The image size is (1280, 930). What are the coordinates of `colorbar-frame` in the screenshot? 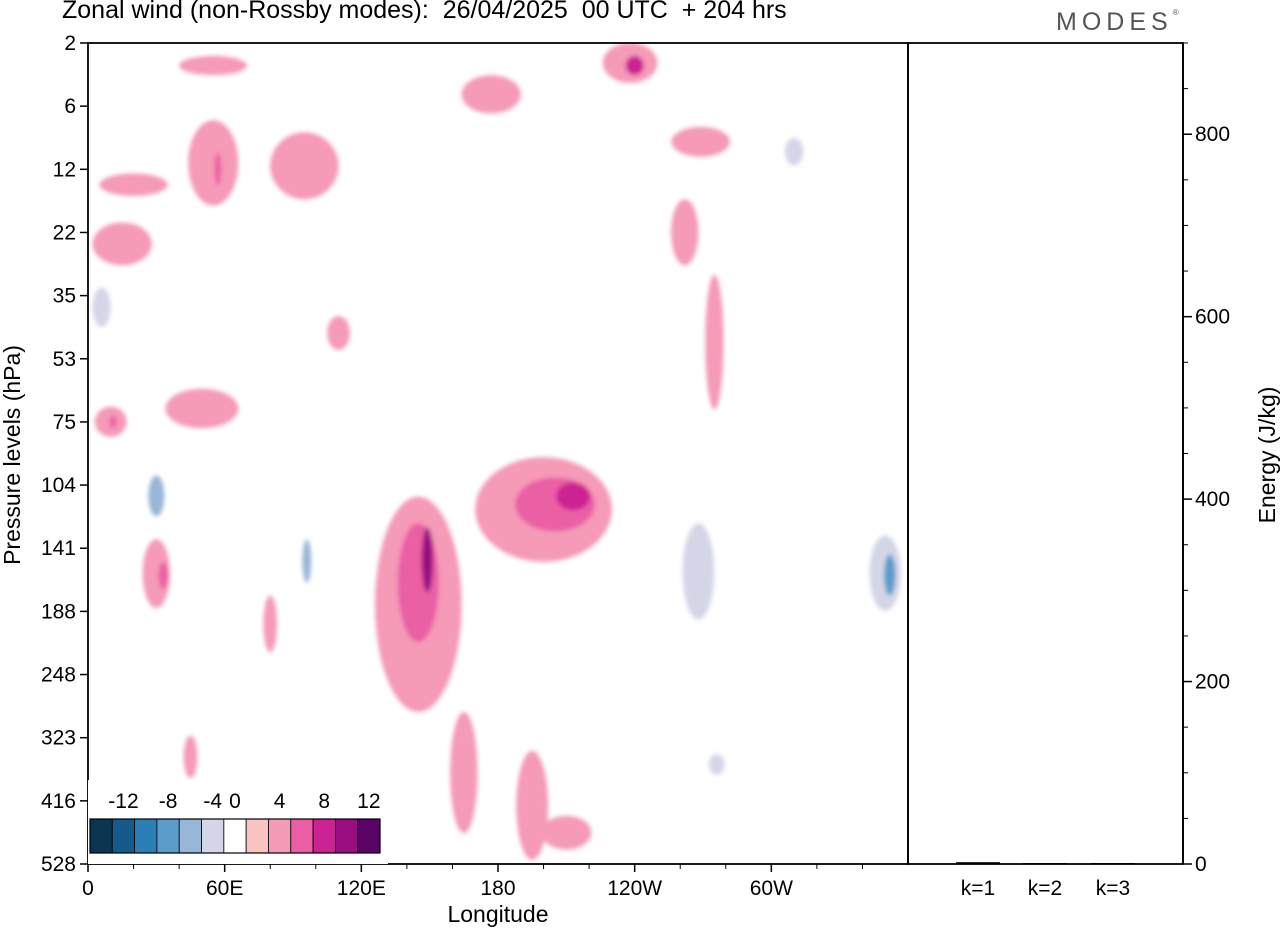 It's located at (235, 836).